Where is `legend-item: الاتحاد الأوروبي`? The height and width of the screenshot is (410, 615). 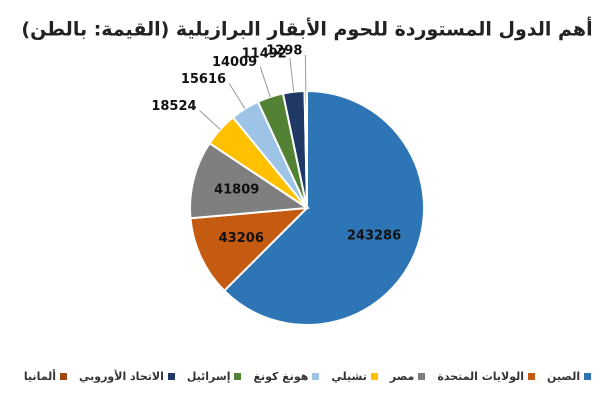
legend-item: الاتحاد الأوروبي is located at coordinates (127, 376).